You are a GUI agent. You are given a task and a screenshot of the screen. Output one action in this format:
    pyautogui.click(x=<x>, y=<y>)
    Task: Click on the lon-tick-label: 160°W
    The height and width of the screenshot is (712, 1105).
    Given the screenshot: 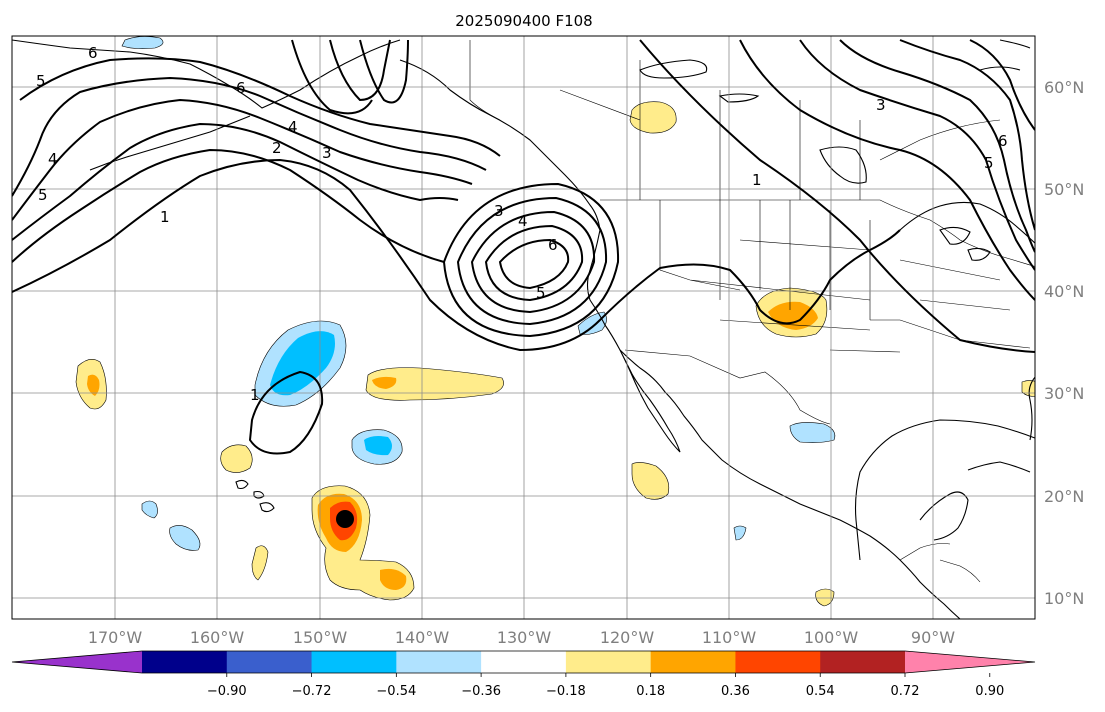 What is the action you would take?
    pyautogui.click(x=217, y=637)
    